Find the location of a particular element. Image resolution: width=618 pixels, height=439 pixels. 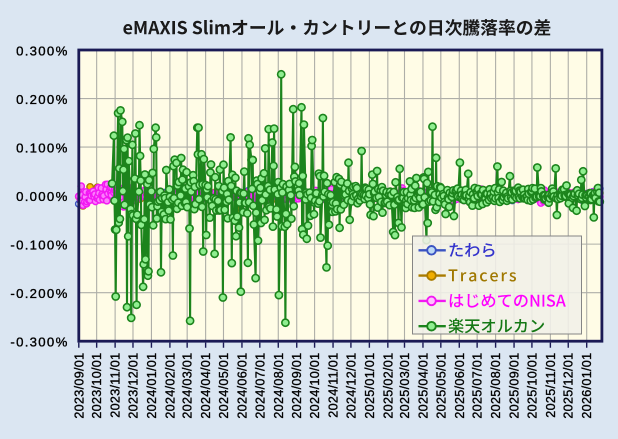

svg-text: 2026/01/01 is located at coordinates (587, 386).